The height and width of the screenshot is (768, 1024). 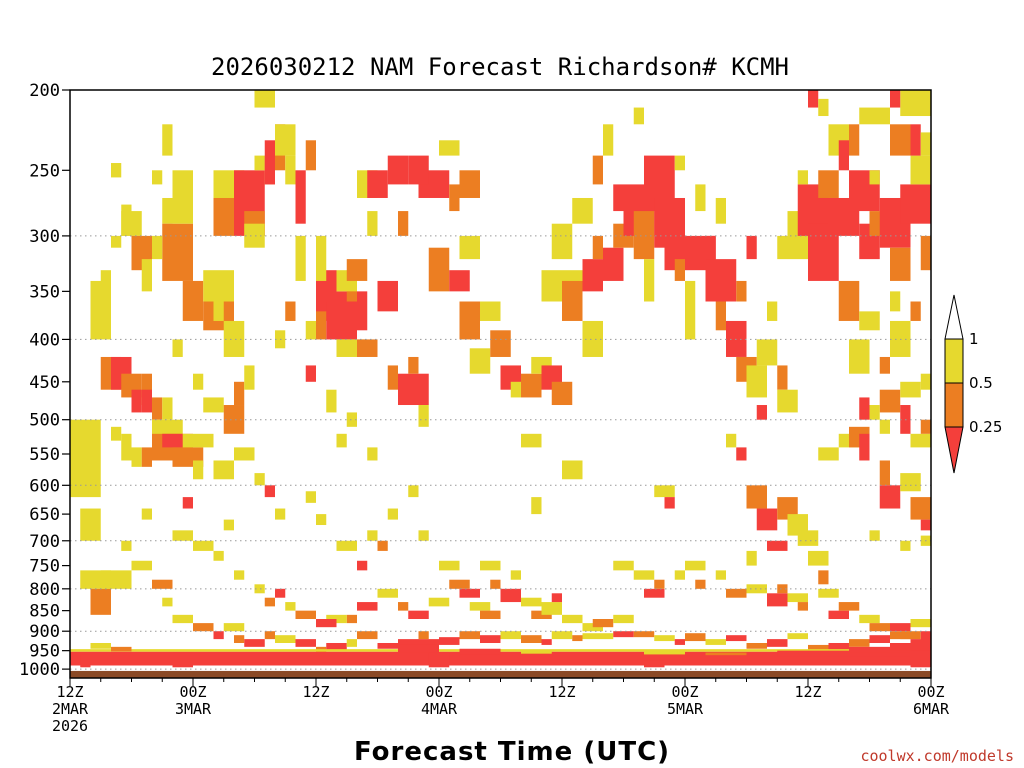 What do you see at coordinates (44, 171) in the screenshot?
I see `y-tick-label: 250` at bounding box center [44, 171].